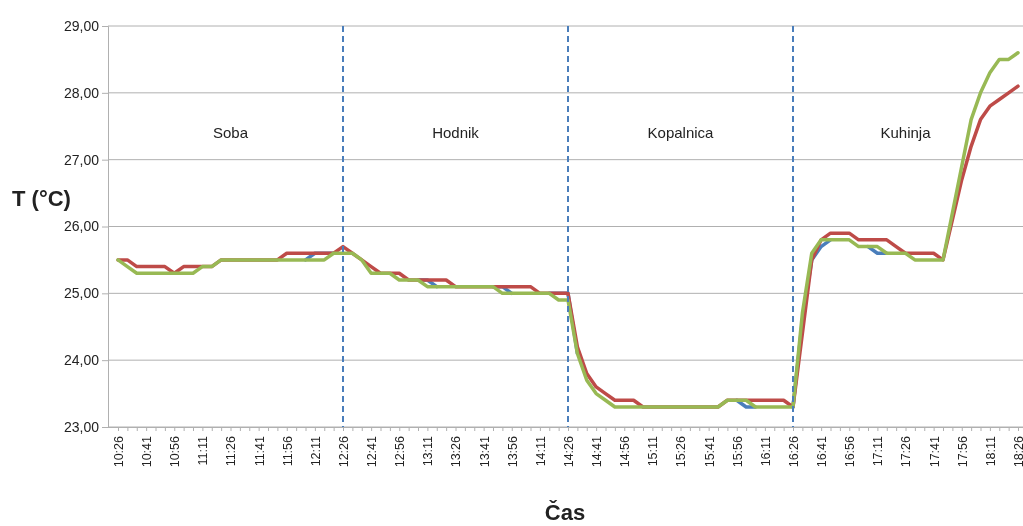 Image resolution: width=1023 pixels, height=526 pixels. I want to click on x-tick-label: 16:26, so click(793, 451).